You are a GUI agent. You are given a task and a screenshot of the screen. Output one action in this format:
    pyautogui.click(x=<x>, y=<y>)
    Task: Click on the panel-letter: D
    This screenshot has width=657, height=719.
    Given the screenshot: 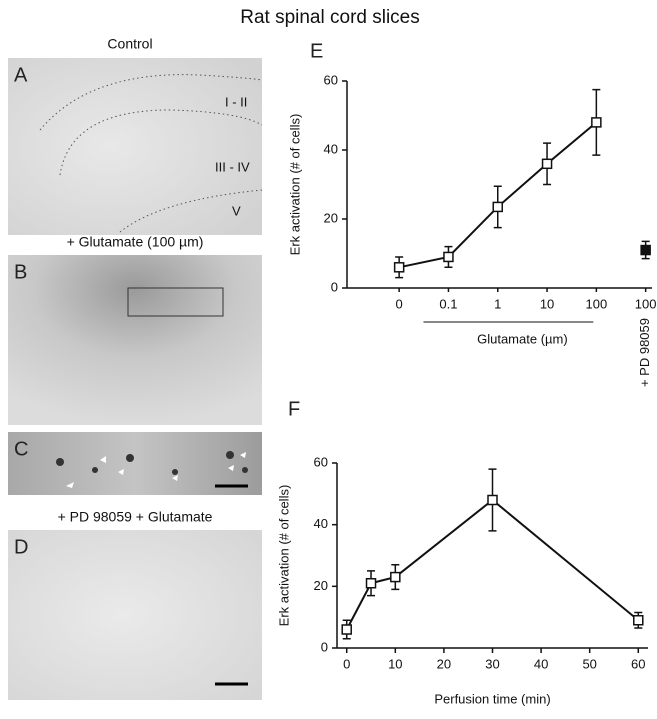 What is the action you would take?
    pyautogui.click(x=21, y=547)
    